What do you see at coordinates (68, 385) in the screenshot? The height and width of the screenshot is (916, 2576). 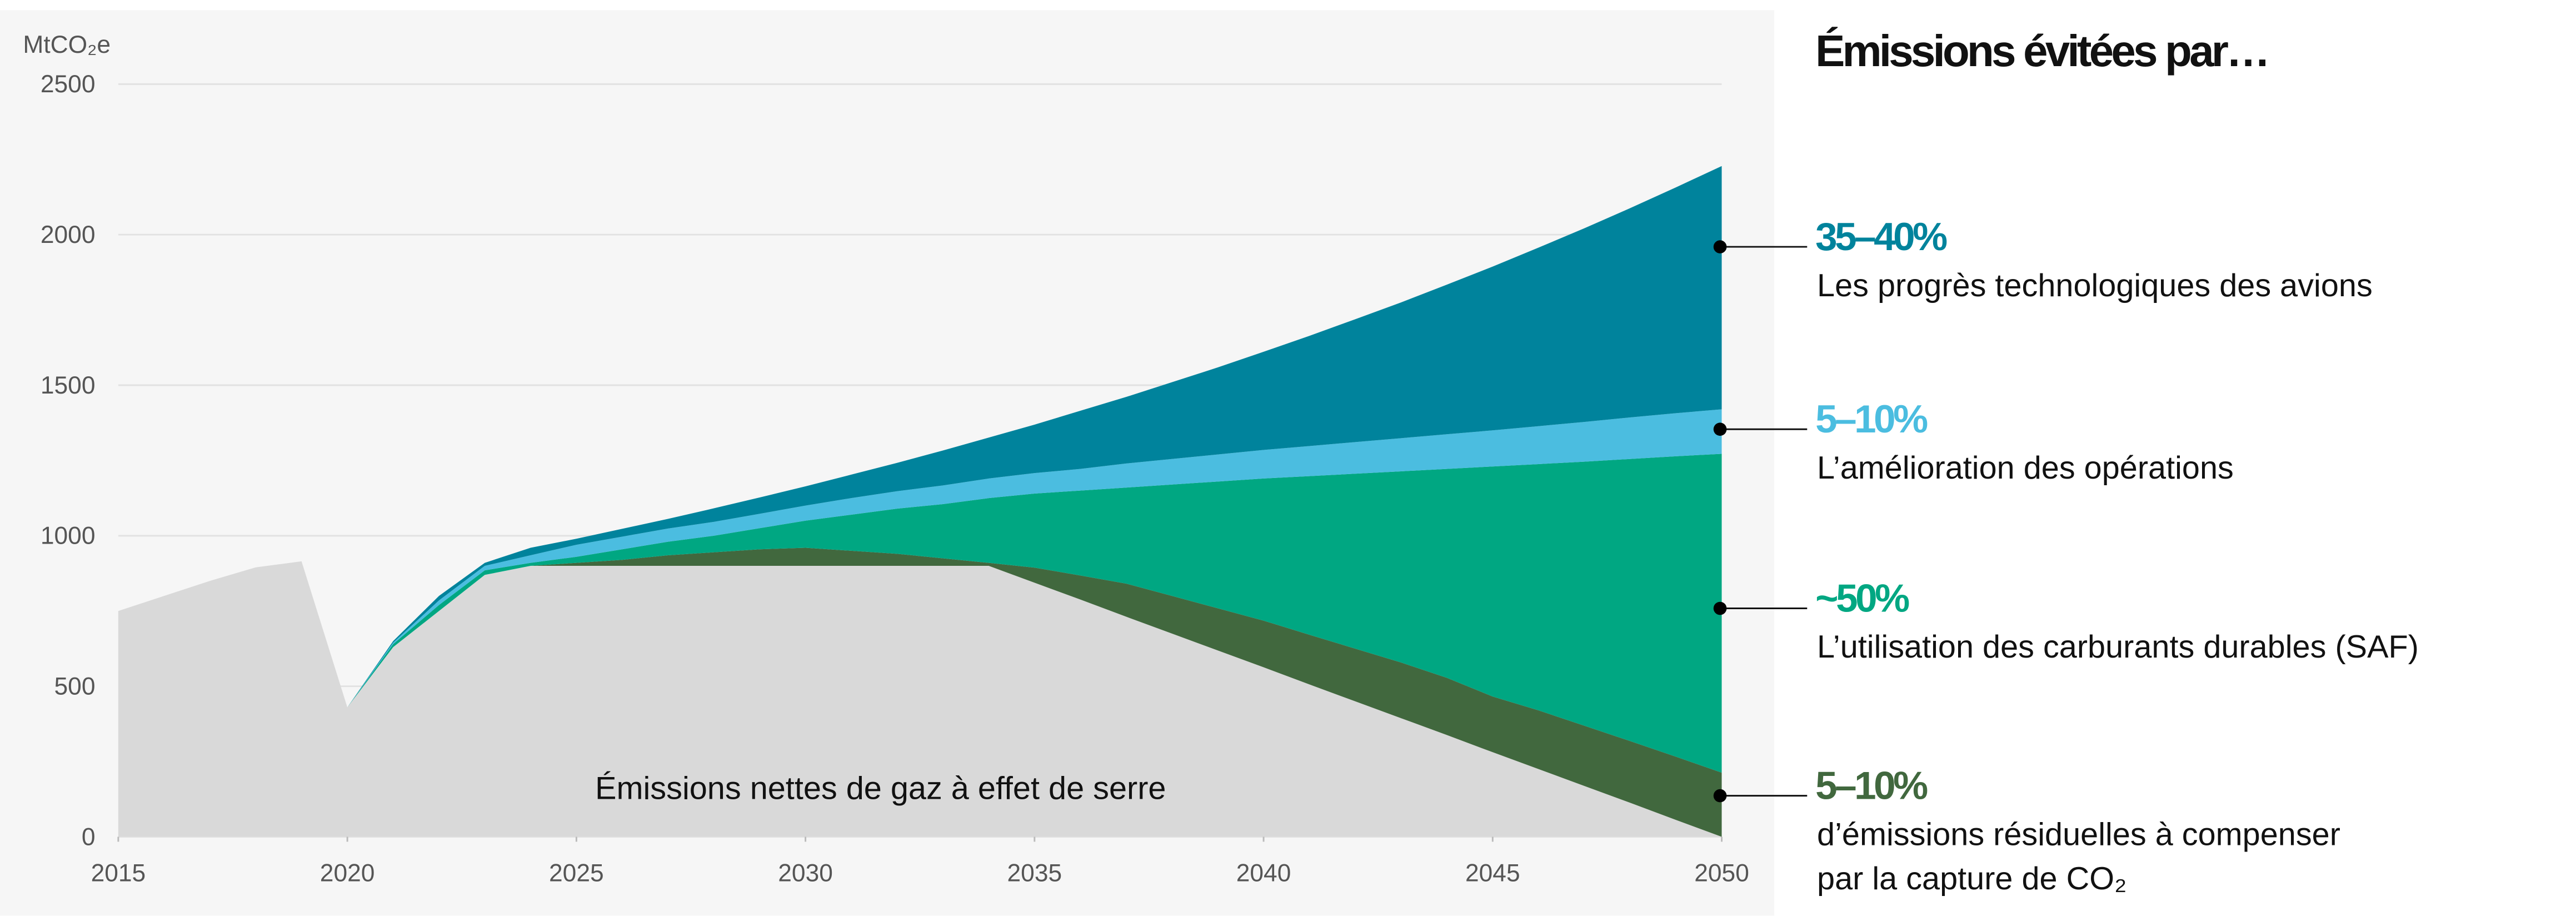 I see `y-tick-label: 1500` at bounding box center [68, 385].